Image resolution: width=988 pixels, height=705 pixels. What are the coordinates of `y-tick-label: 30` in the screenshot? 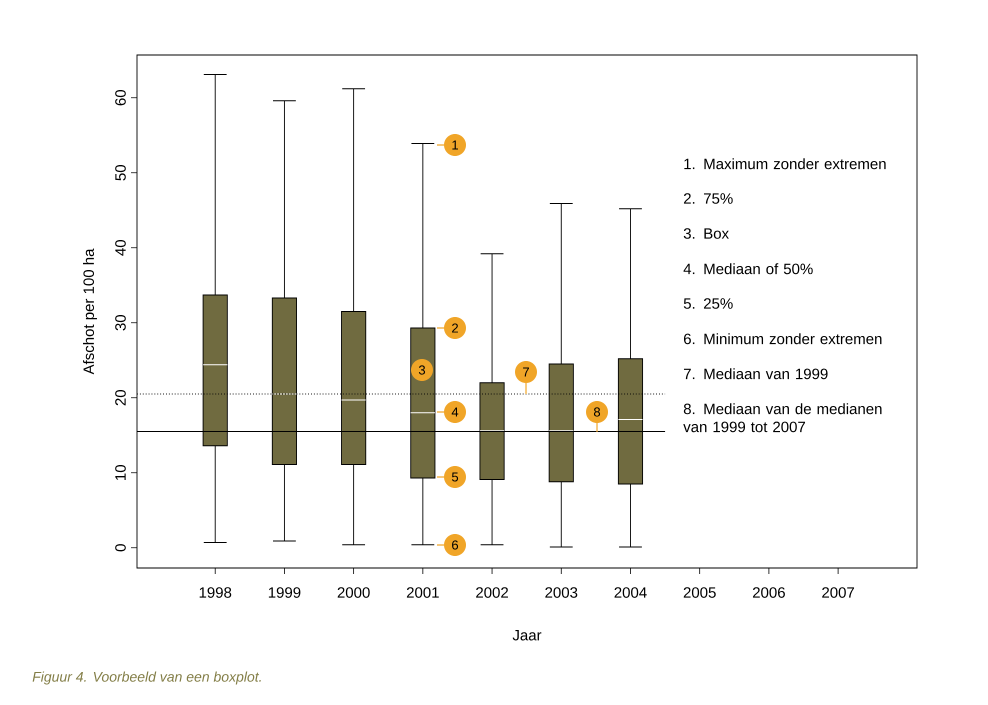 It's located at (120, 323).